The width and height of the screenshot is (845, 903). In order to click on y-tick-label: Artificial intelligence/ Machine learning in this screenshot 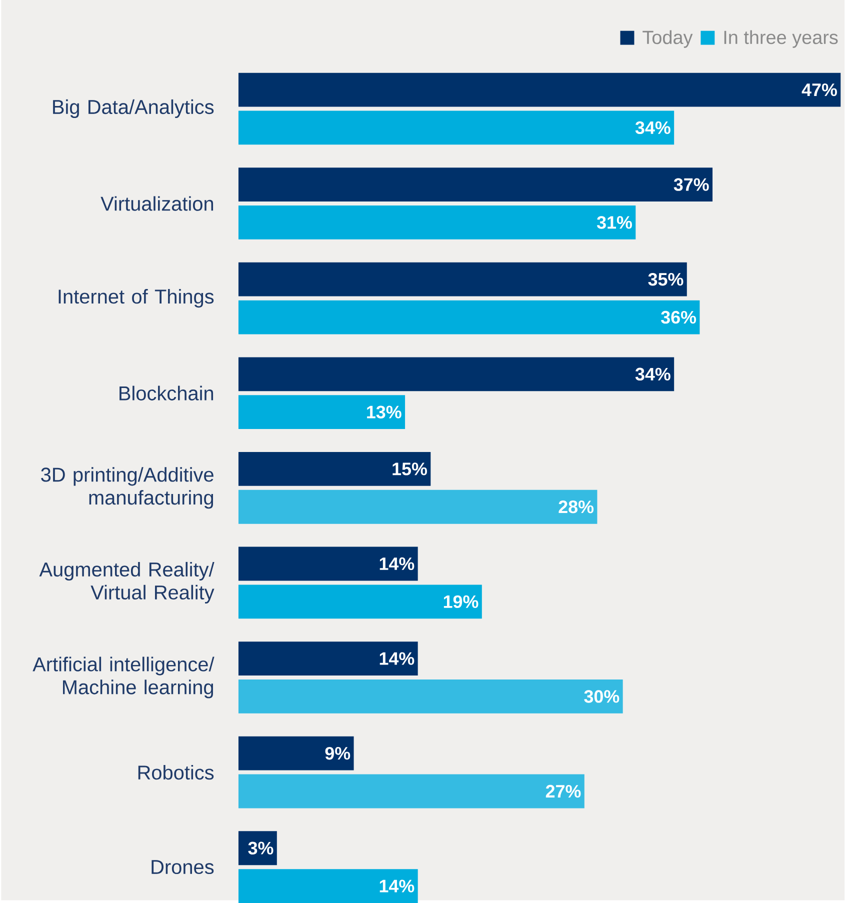, I will do `click(123, 677)`.